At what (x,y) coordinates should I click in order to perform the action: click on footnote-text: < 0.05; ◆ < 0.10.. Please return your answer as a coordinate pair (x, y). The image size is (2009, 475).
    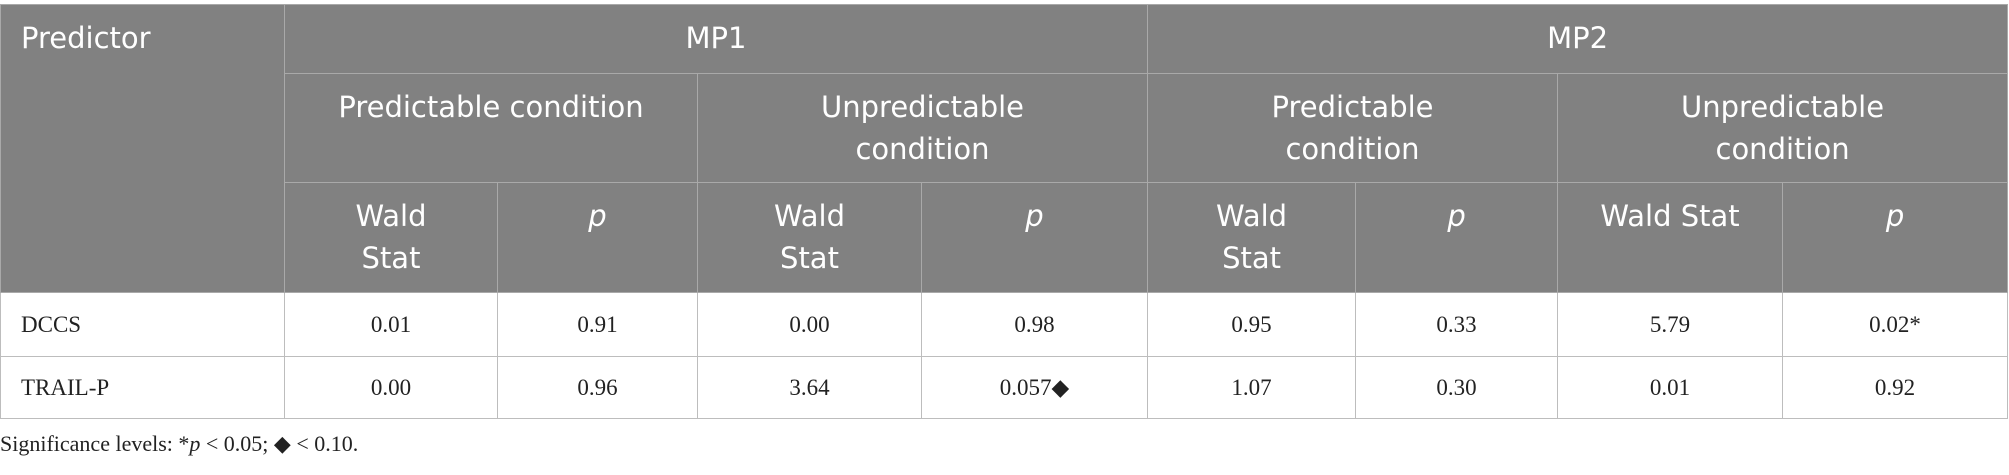
    Looking at the image, I should click on (279, 443).